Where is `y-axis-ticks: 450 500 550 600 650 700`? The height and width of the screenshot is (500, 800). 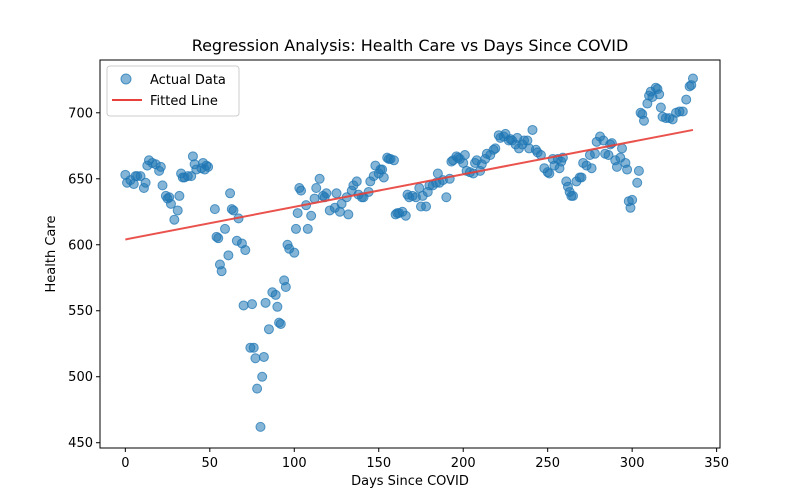
y-axis-ticks: 450 500 550 600 650 700 is located at coordinates (84, 278).